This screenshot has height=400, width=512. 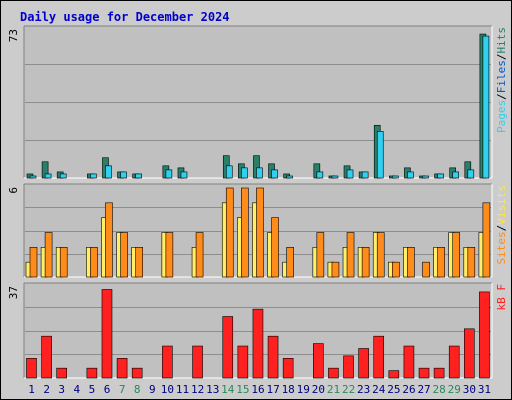 What do you see at coordinates (125, 17) in the screenshot?
I see `chart-title: Daily usage for December 2024` at bounding box center [125, 17].